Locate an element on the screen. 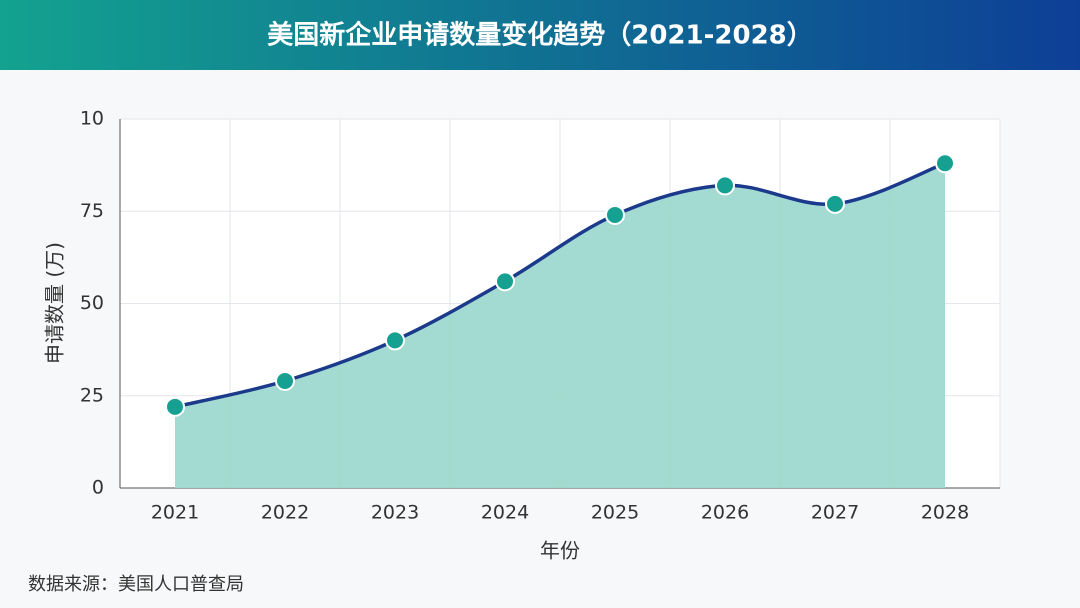 This screenshot has width=1080, height=608. x-tick-label: 2027 is located at coordinates (835, 513).